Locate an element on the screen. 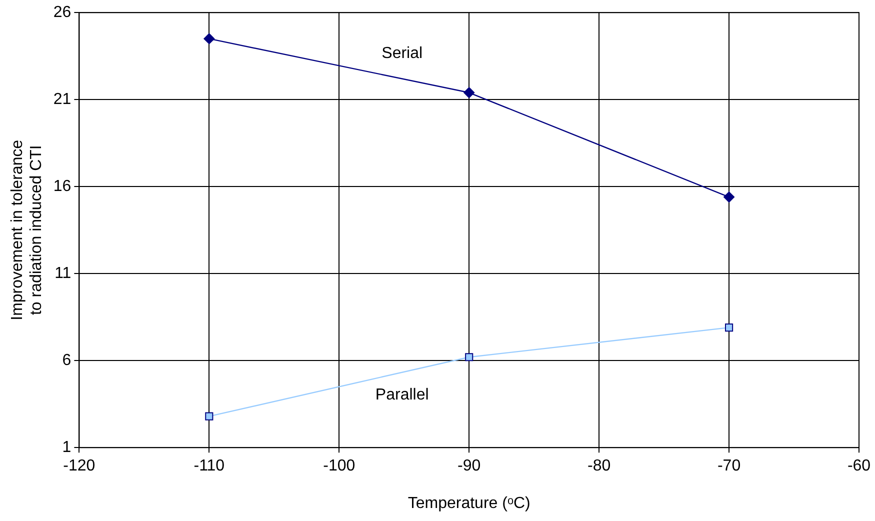  x-tick-label: -110 is located at coordinates (209, 466).